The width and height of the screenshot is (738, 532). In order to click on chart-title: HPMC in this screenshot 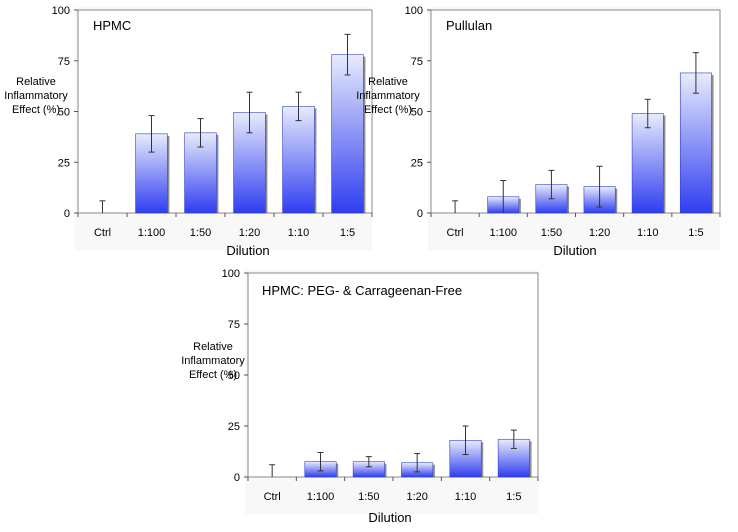, I will do `click(112, 25)`.